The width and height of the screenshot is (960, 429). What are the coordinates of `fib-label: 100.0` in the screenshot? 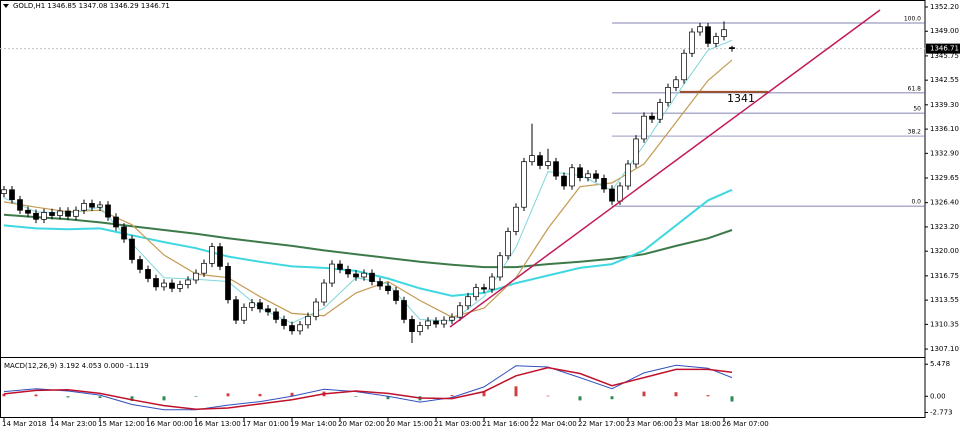 It's located at (912, 18).